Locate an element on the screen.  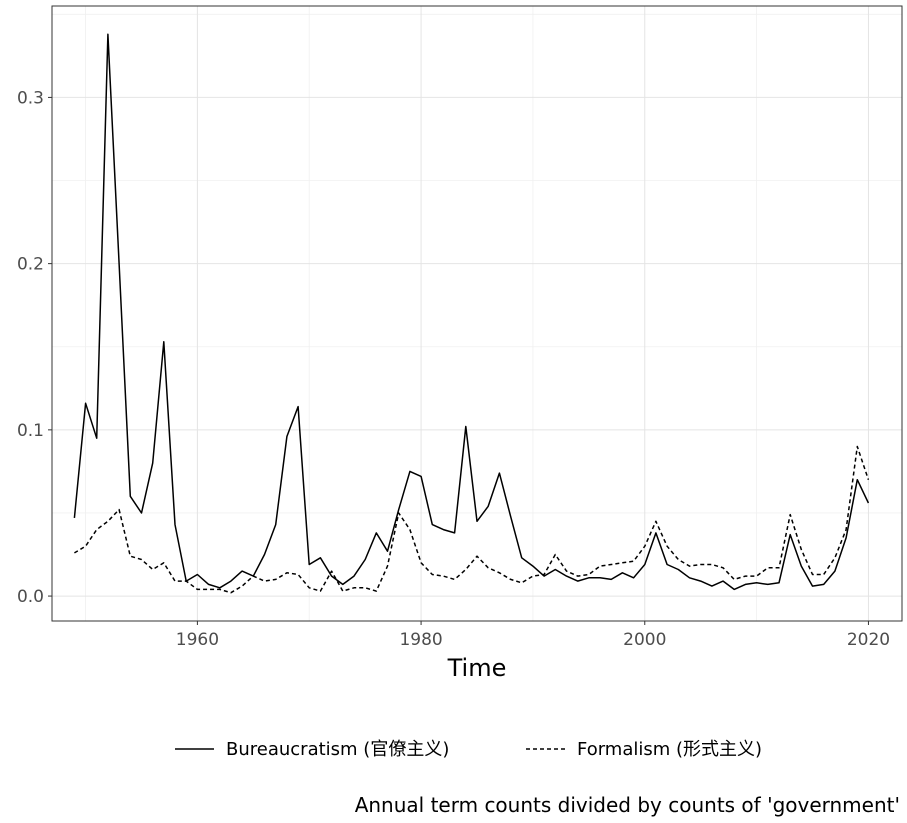
legend-label-bureaucratism: Bureaucratism (官僚主义) is located at coordinates (337, 749).